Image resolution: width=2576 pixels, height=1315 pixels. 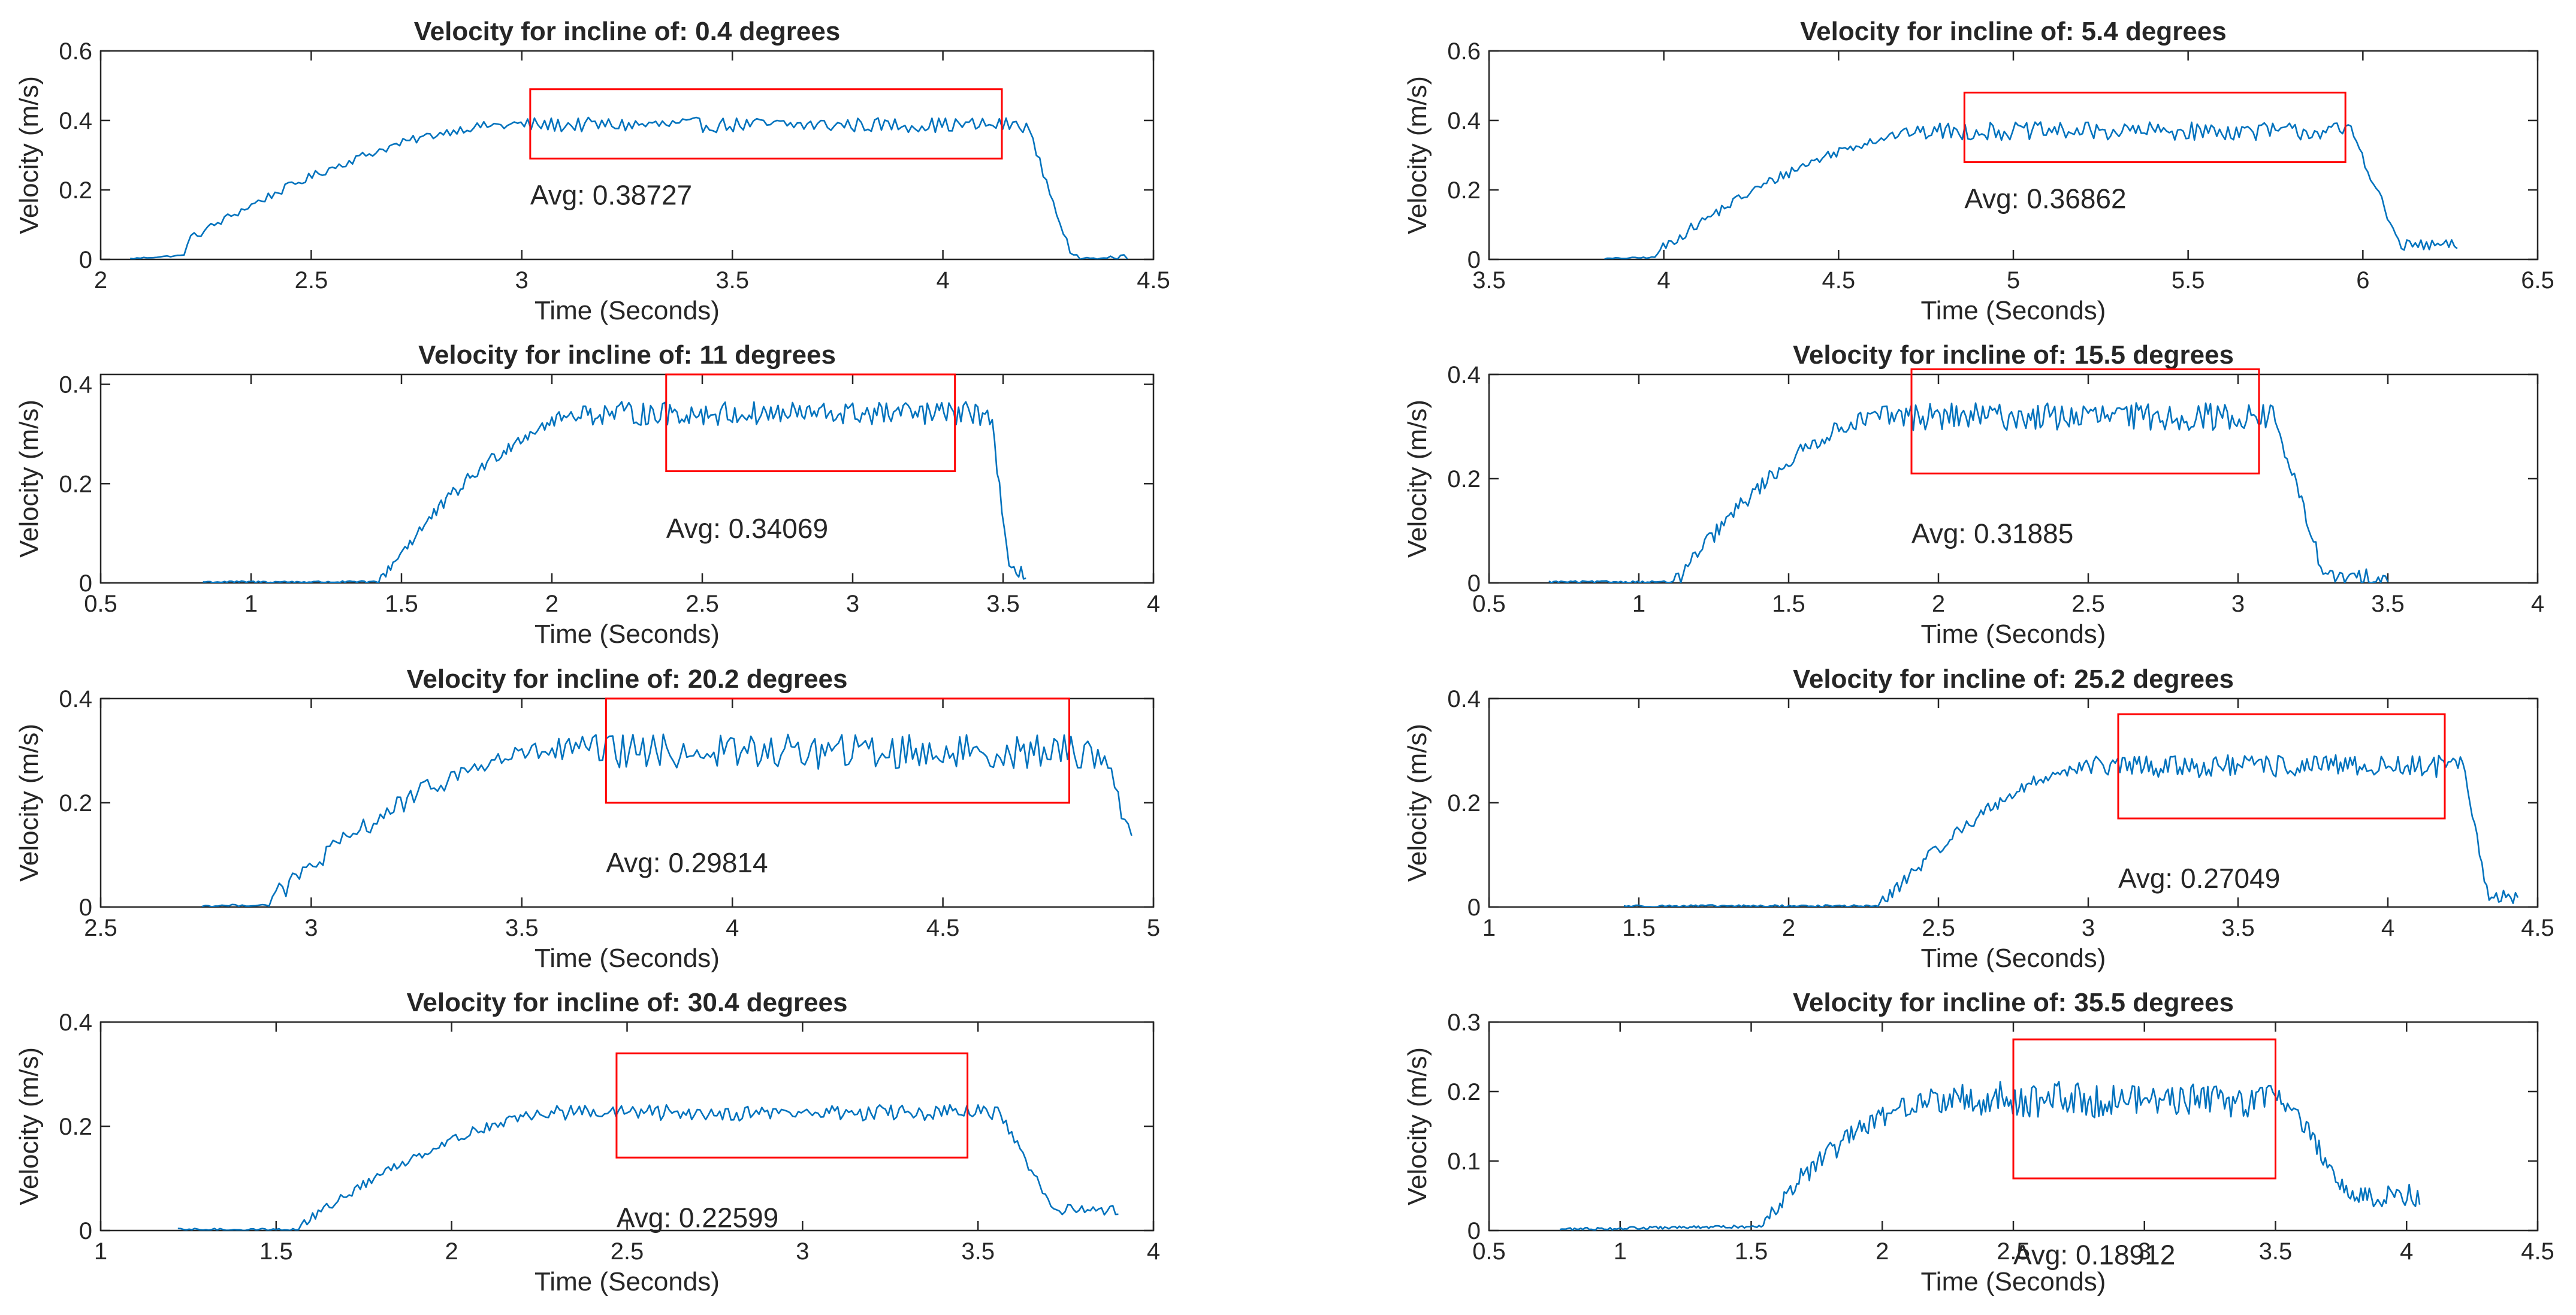 I want to click on average-annotation: Avg: 0.34069, so click(x=747, y=528).